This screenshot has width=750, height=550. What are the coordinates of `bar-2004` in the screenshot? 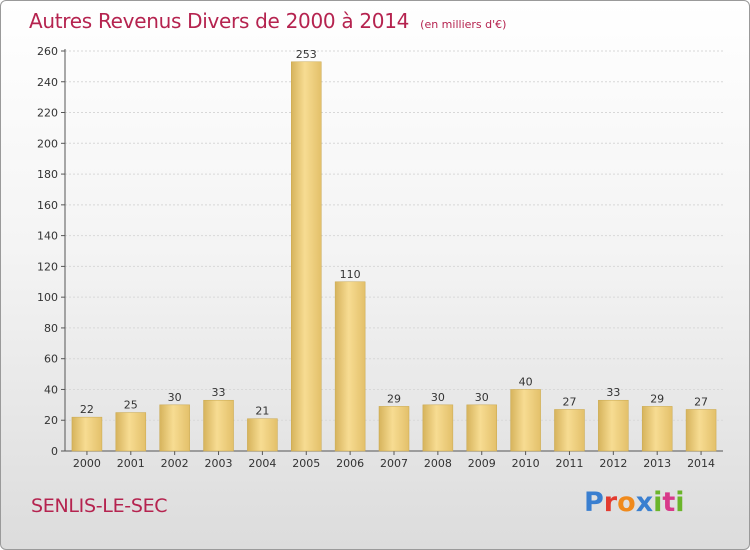 It's located at (262, 435).